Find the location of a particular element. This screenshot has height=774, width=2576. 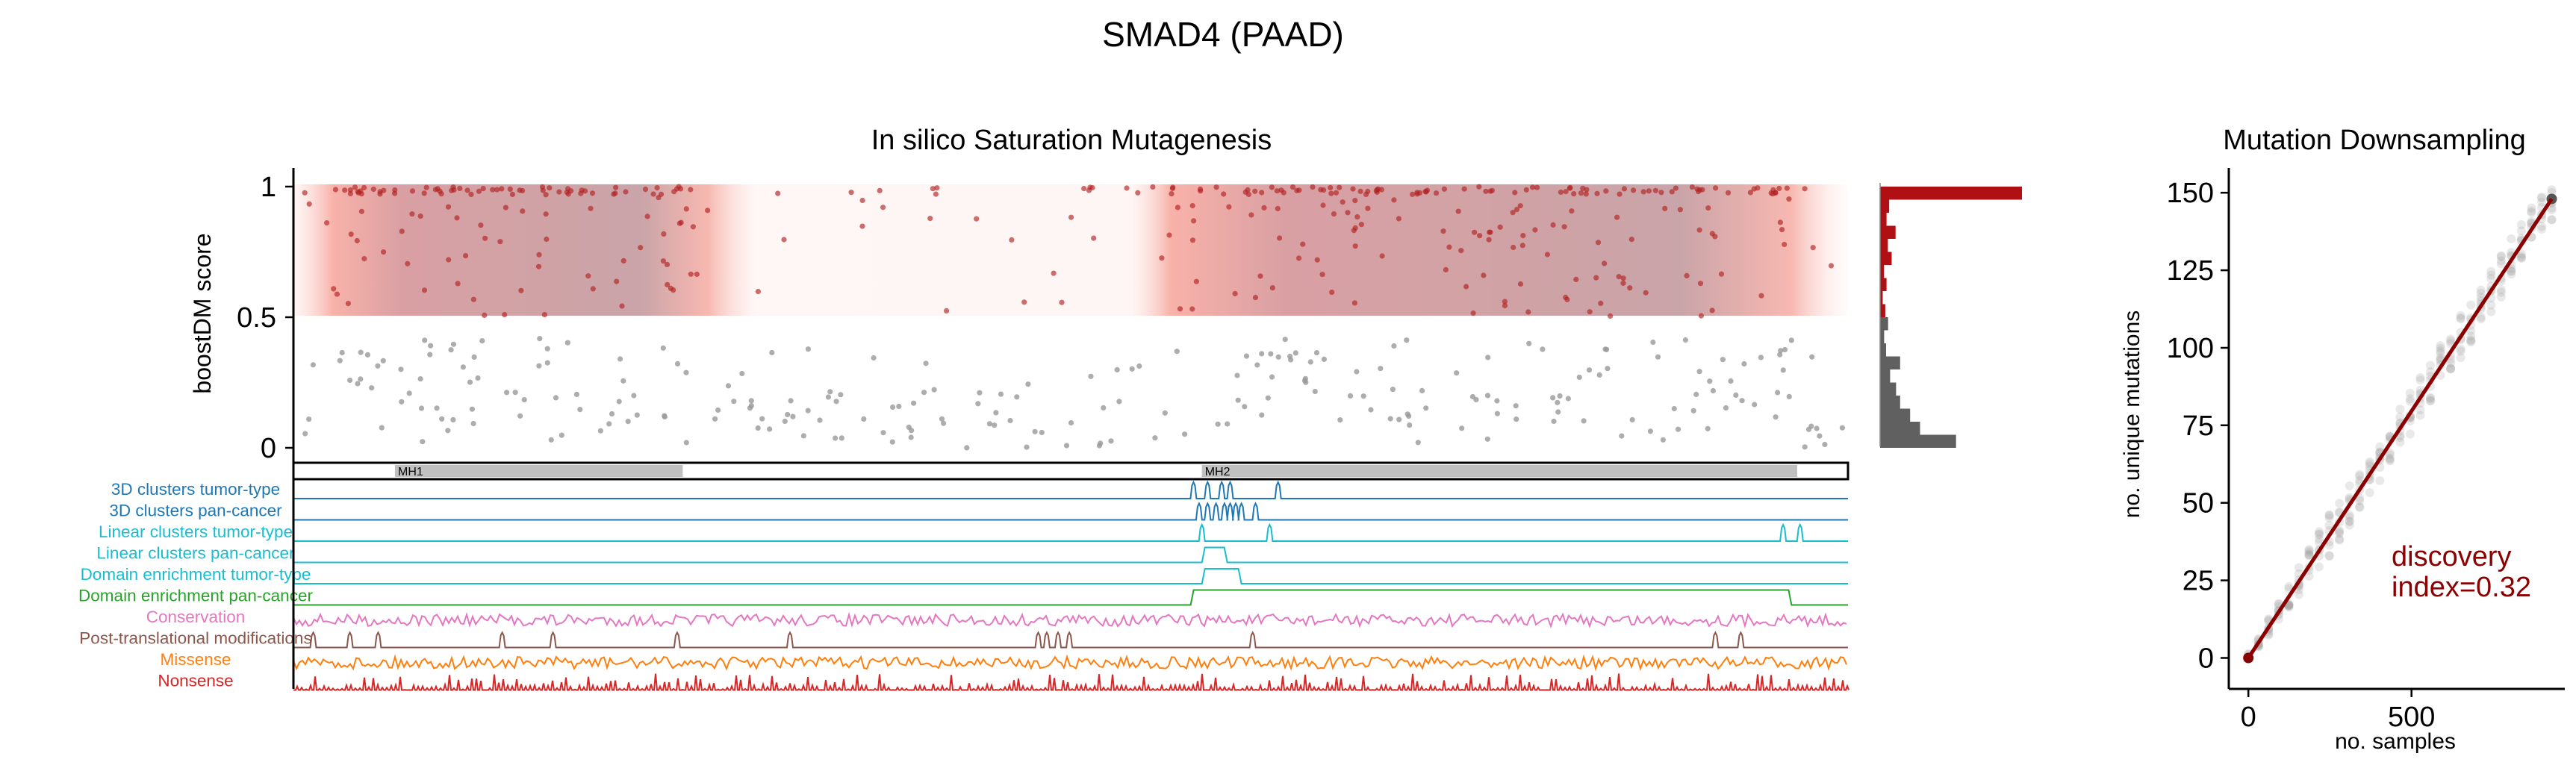

downsampling-panel-title: Mutation Downsampling is located at coordinates (2374, 140).